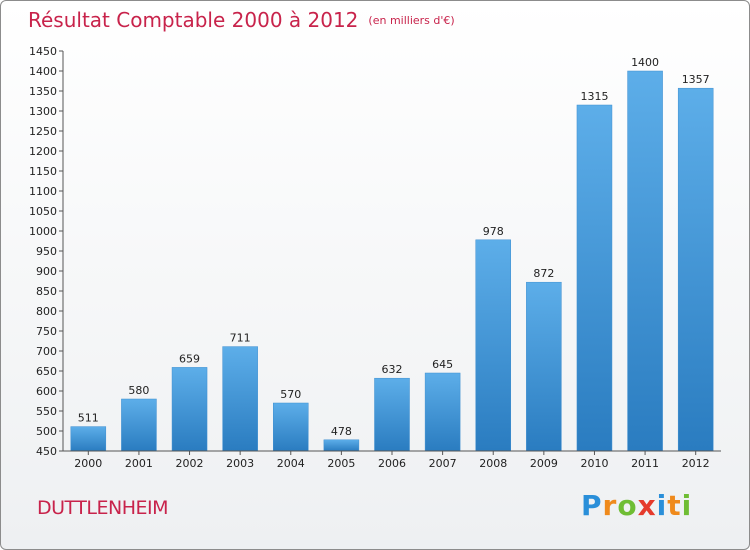 The height and width of the screenshot is (550, 750). Describe the element at coordinates (46, 351) in the screenshot. I see `y-tick-label: 700` at that location.